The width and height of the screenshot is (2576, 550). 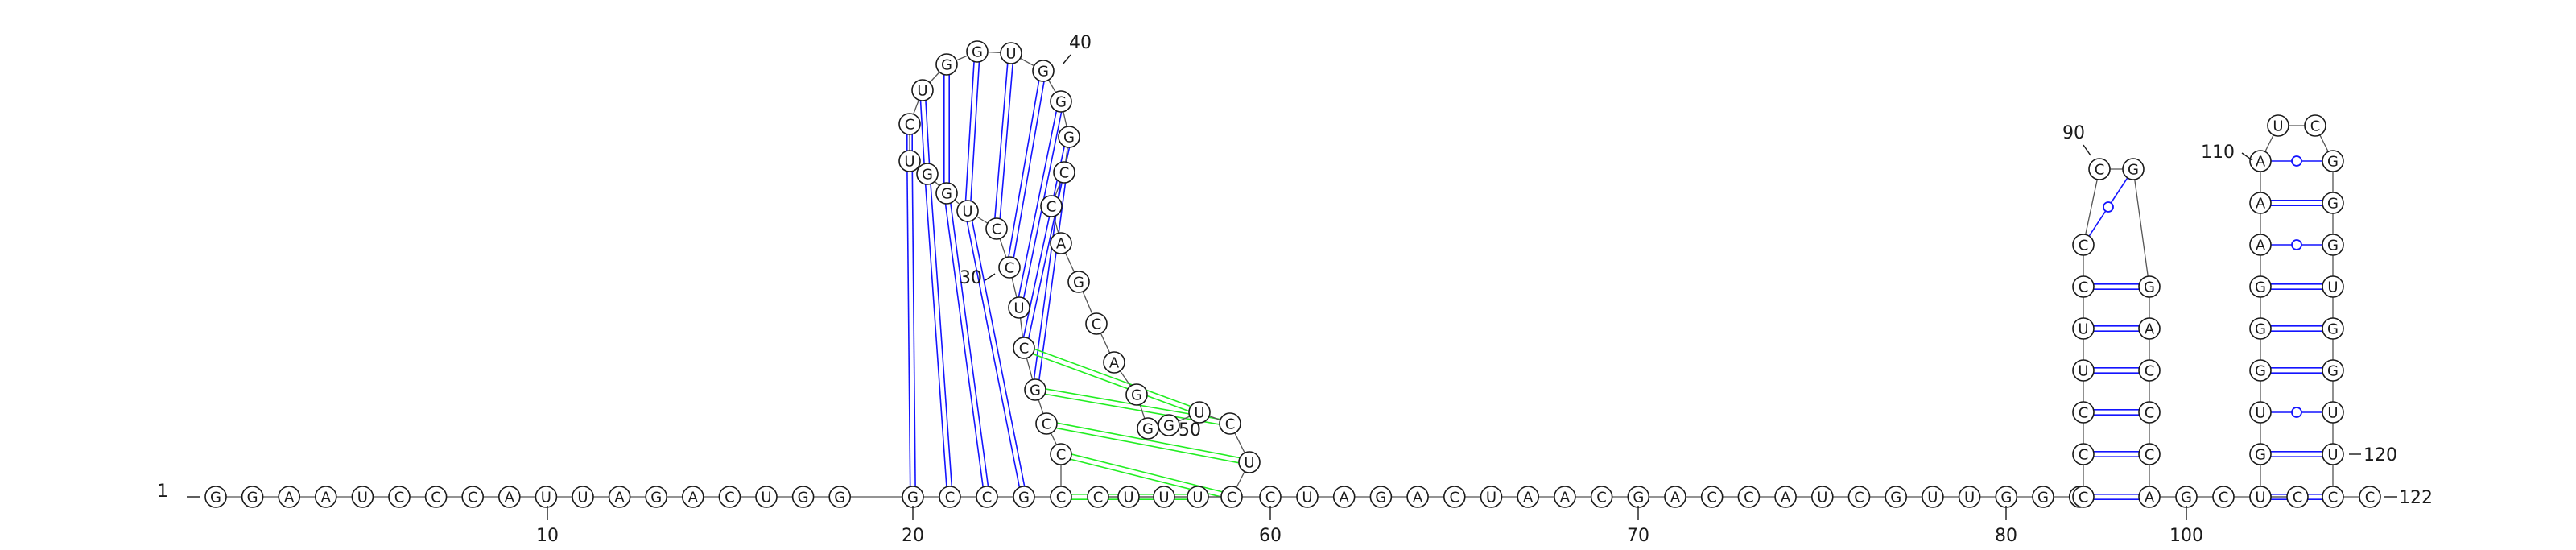 I want to click on nucleotide-105: G, so click(x=2260, y=370).